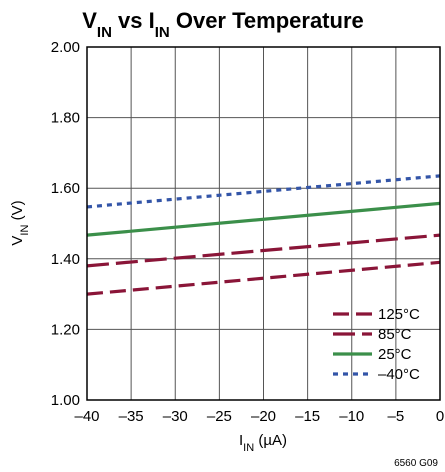  What do you see at coordinates (399, 314) in the screenshot?
I see `legend-label: 125°C` at bounding box center [399, 314].